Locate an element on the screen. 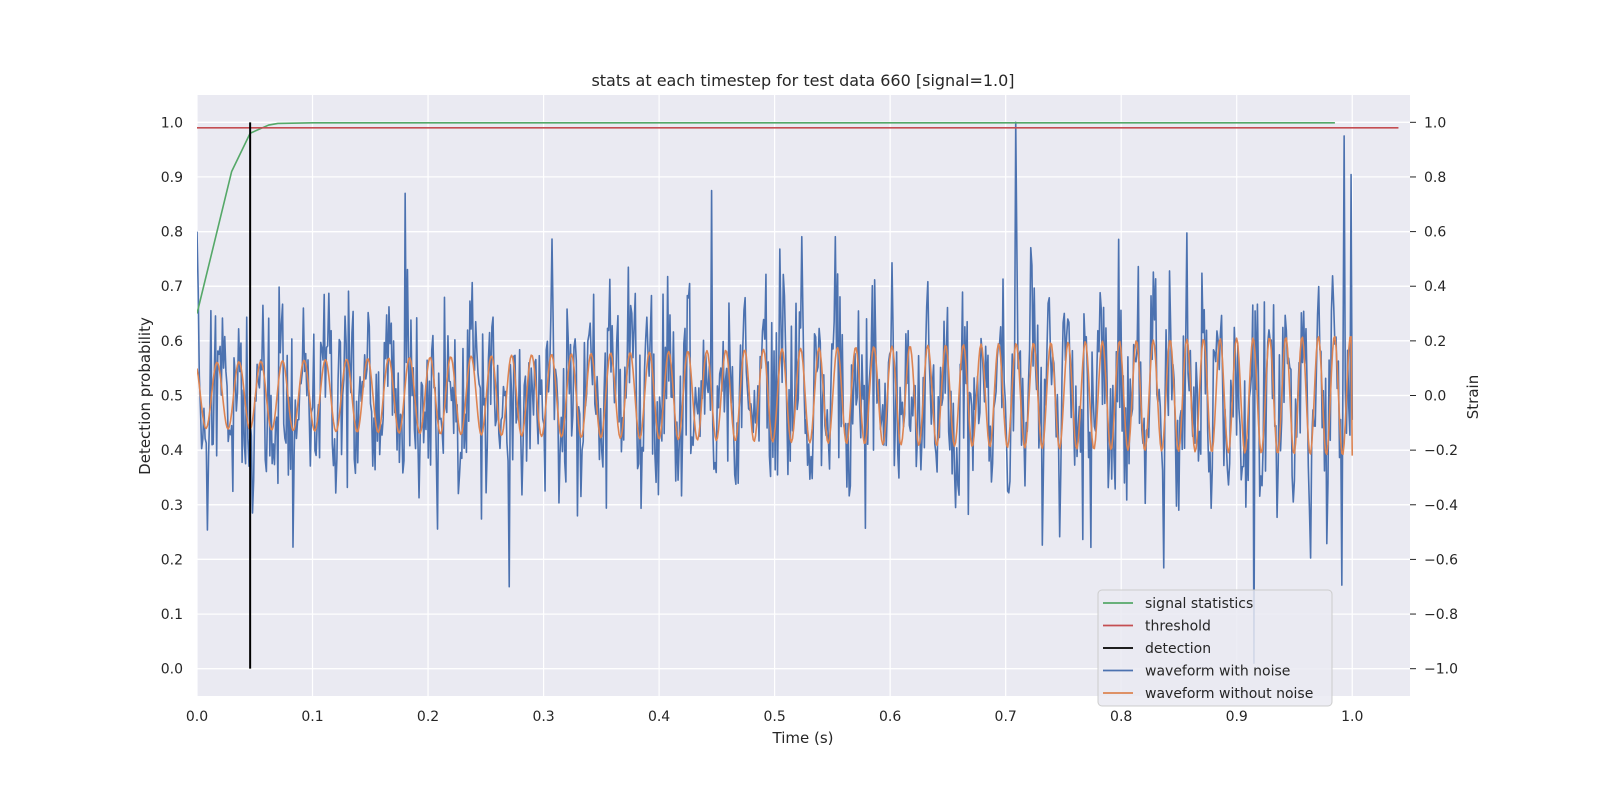  x-axis-ticks: 0.0 0.1 0.2 0.3 0.4 0.5 0.6 0.7 0.8 0.9 1.0 is located at coordinates (775, 717).